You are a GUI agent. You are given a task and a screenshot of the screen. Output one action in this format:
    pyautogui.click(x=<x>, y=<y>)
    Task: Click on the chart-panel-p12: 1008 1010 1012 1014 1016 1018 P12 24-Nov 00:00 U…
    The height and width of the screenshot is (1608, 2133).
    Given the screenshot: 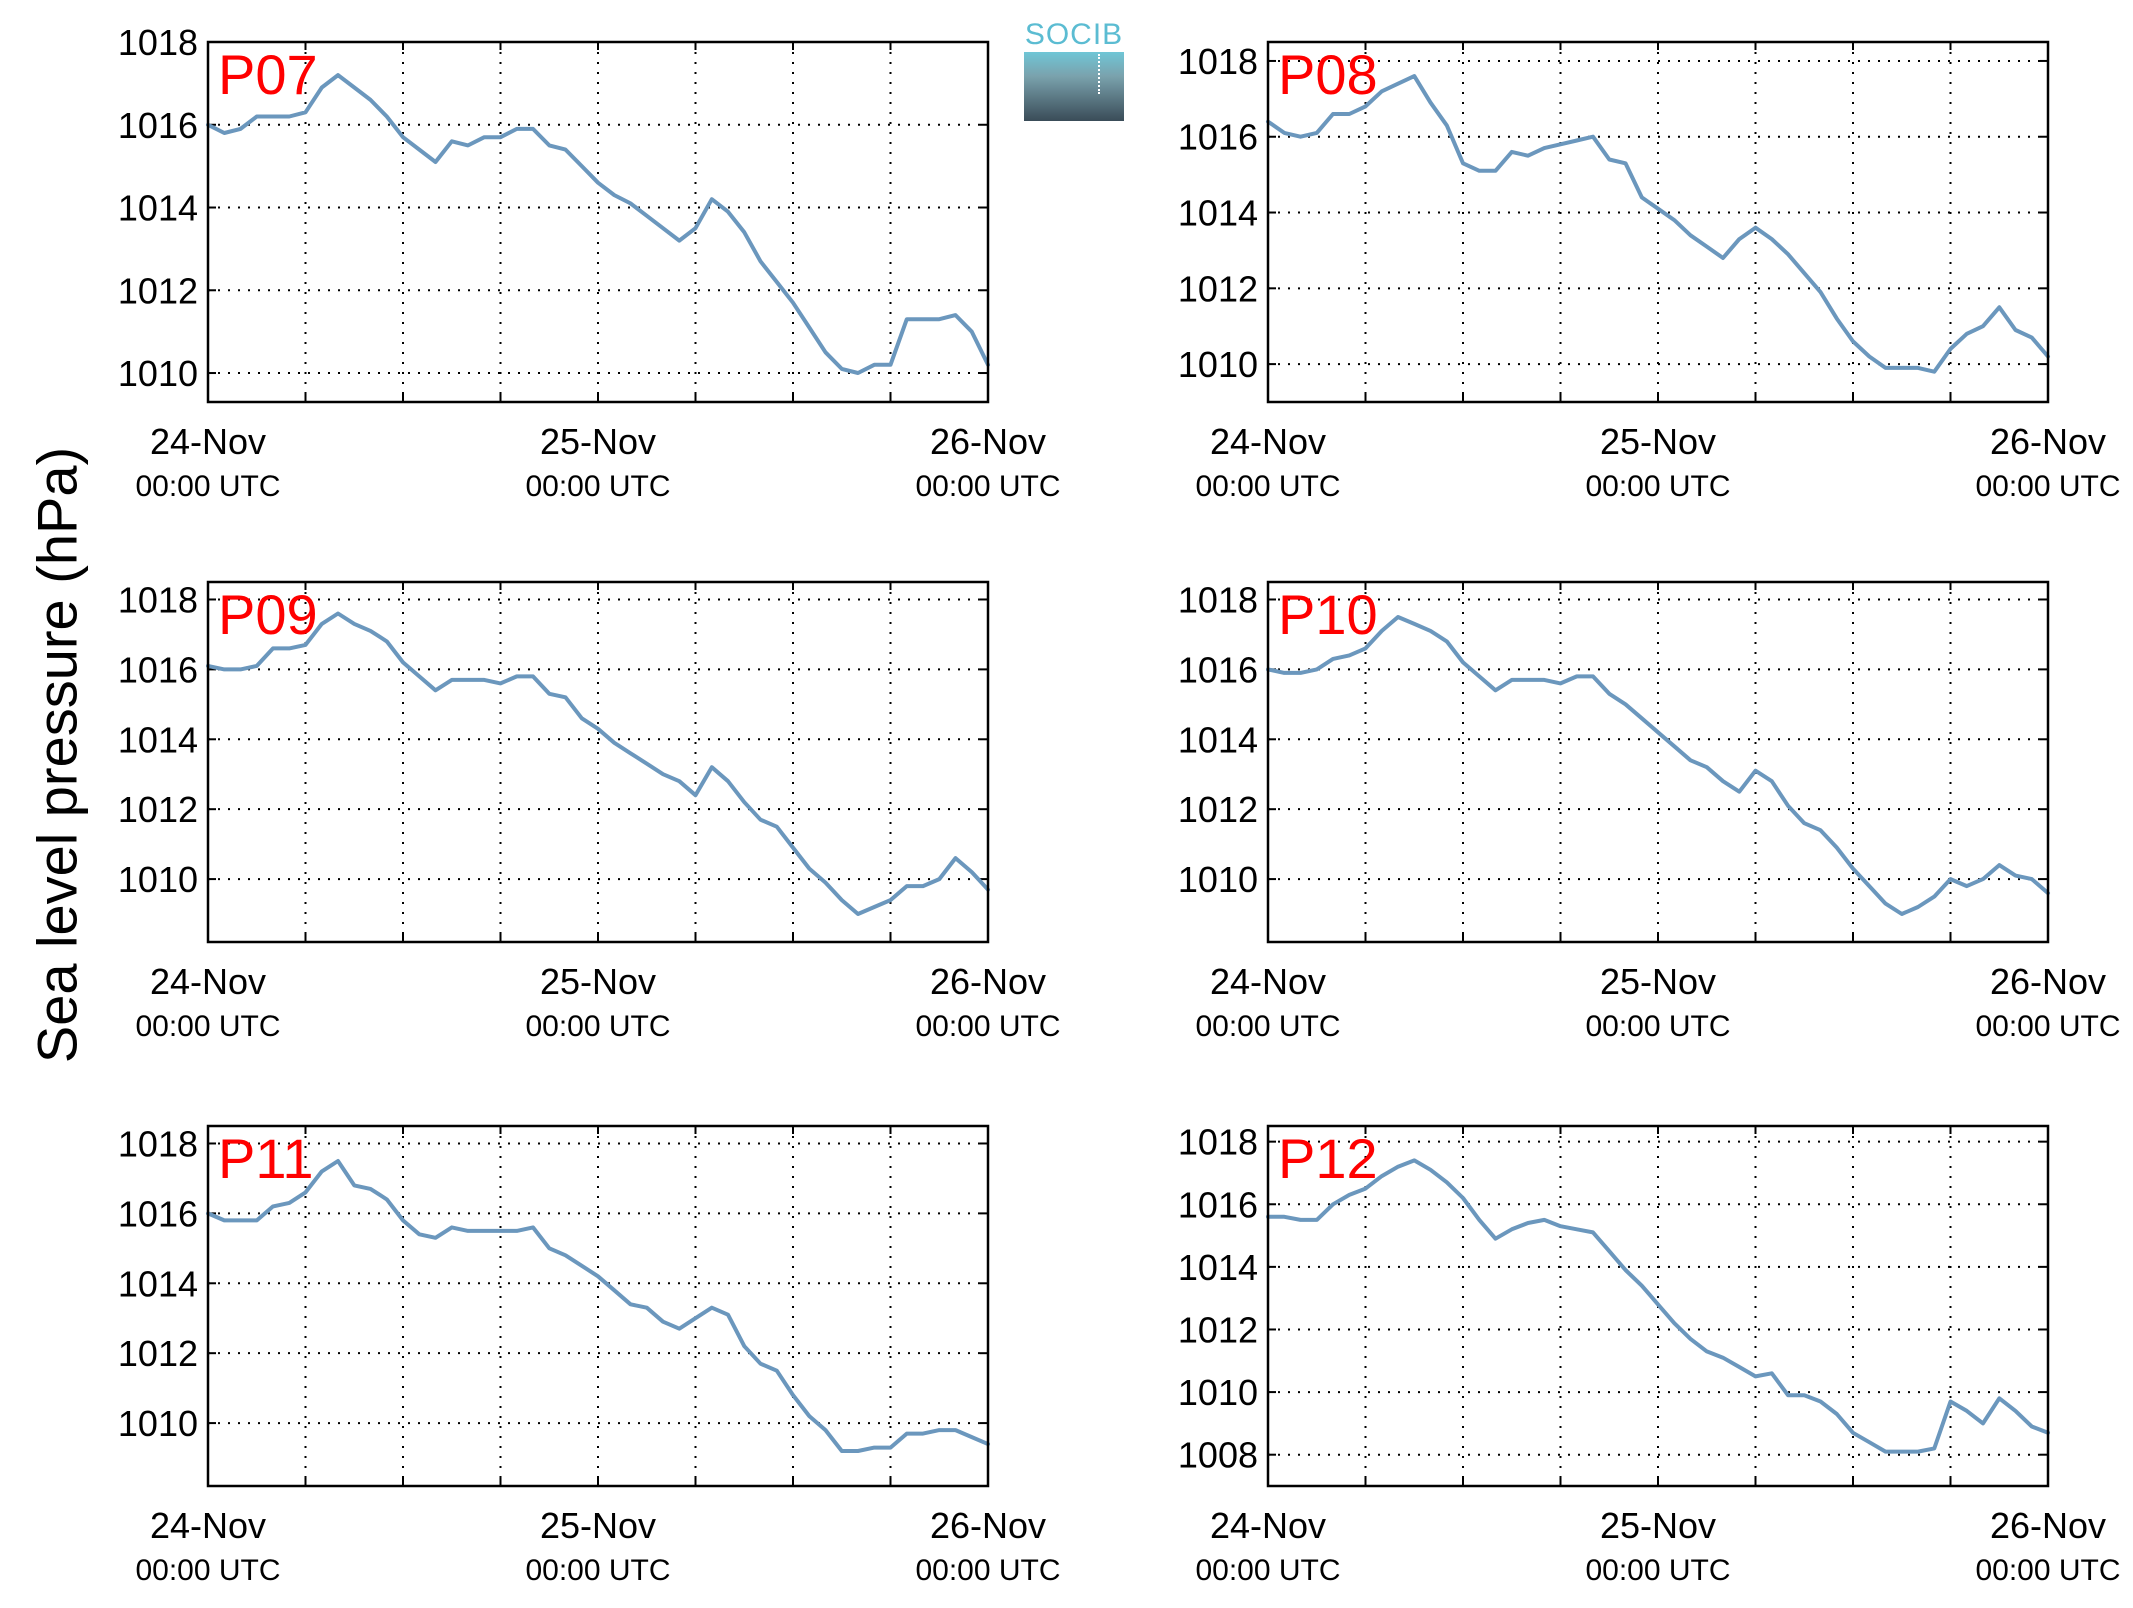 What is the action you would take?
    pyautogui.click(x=1649, y=1354)
    